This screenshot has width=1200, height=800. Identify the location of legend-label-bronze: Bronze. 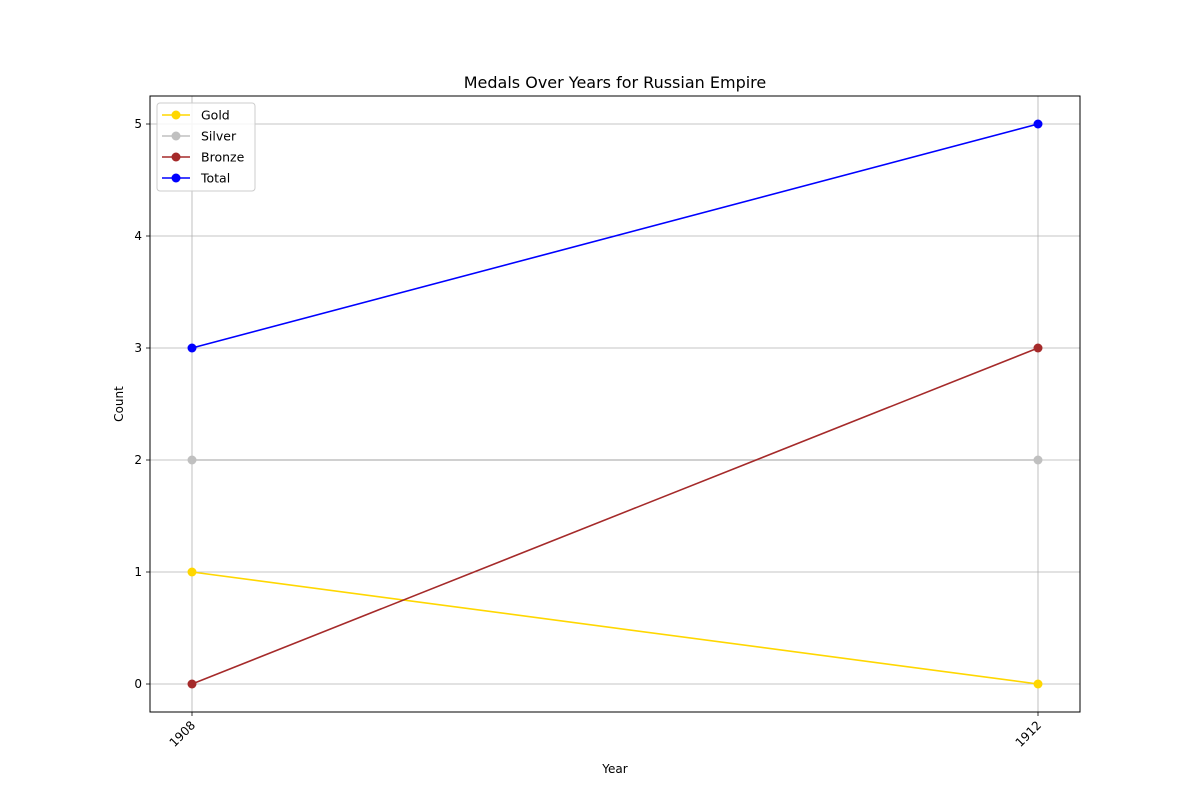
(223, 157).